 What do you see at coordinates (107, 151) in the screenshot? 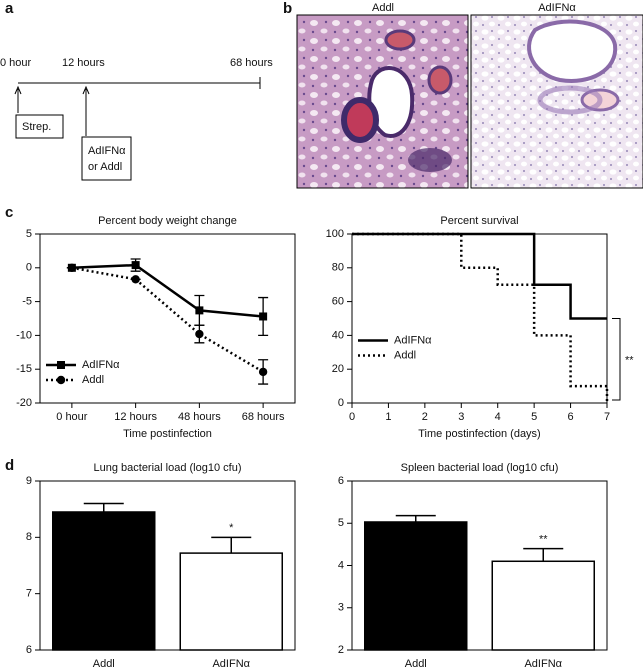
I see `box-label: AdIFNα` at bounding box center [107, 151].